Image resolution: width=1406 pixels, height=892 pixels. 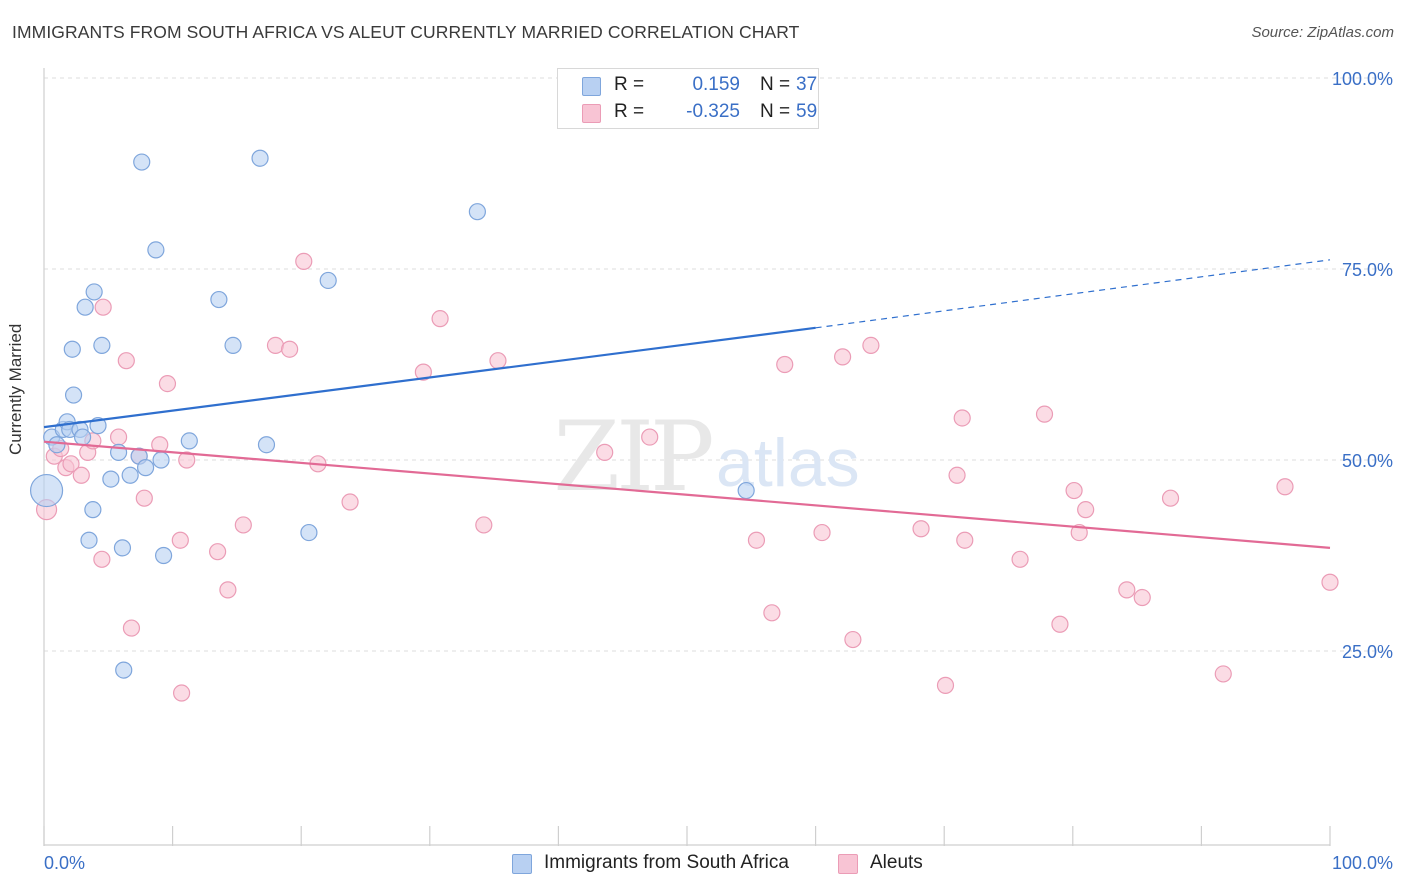 What do you see at coordinates (807, 111) in the screenshot?
I see `legend-n-value: 59` at bounding box center [807, 111].